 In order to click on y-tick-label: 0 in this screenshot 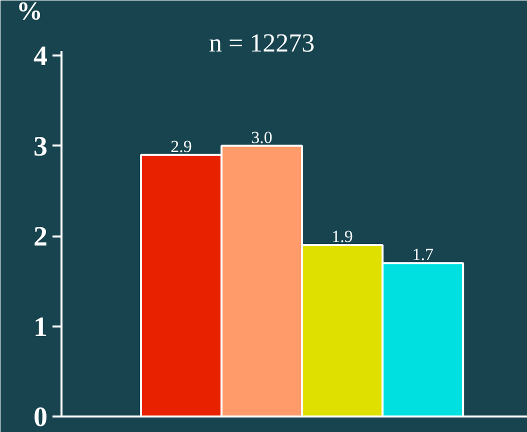, I will do `click(41, 417)`.